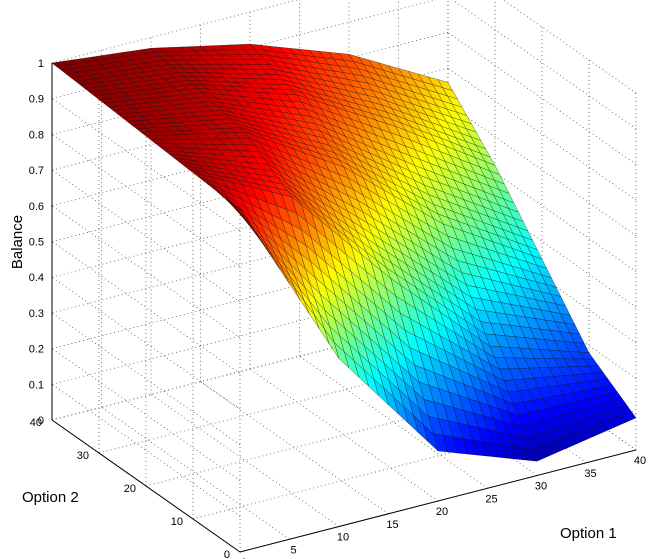  What do you see at coordinates (36, 423) in the screenshot?
I see `y-tick-label: 40` at bounding box center [36, 423].